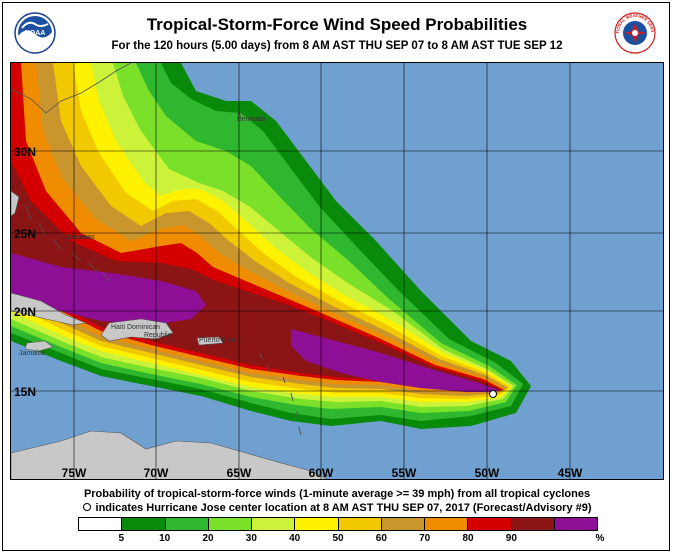  Describe the element at coordinates (67, 243) in the screenshot. I see `land-bahamas` at that location.